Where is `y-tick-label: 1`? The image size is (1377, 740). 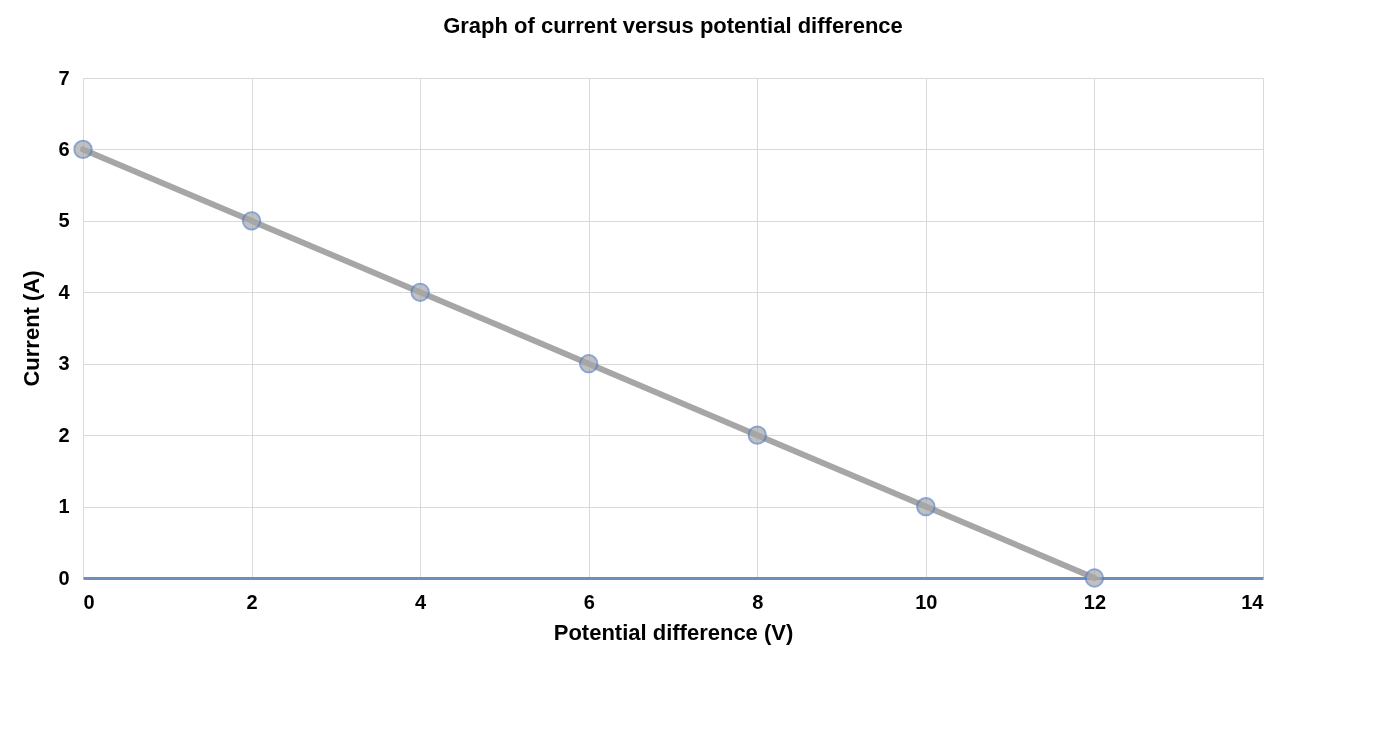
y-tick-label: 1 is located at coordinates (64, 506).